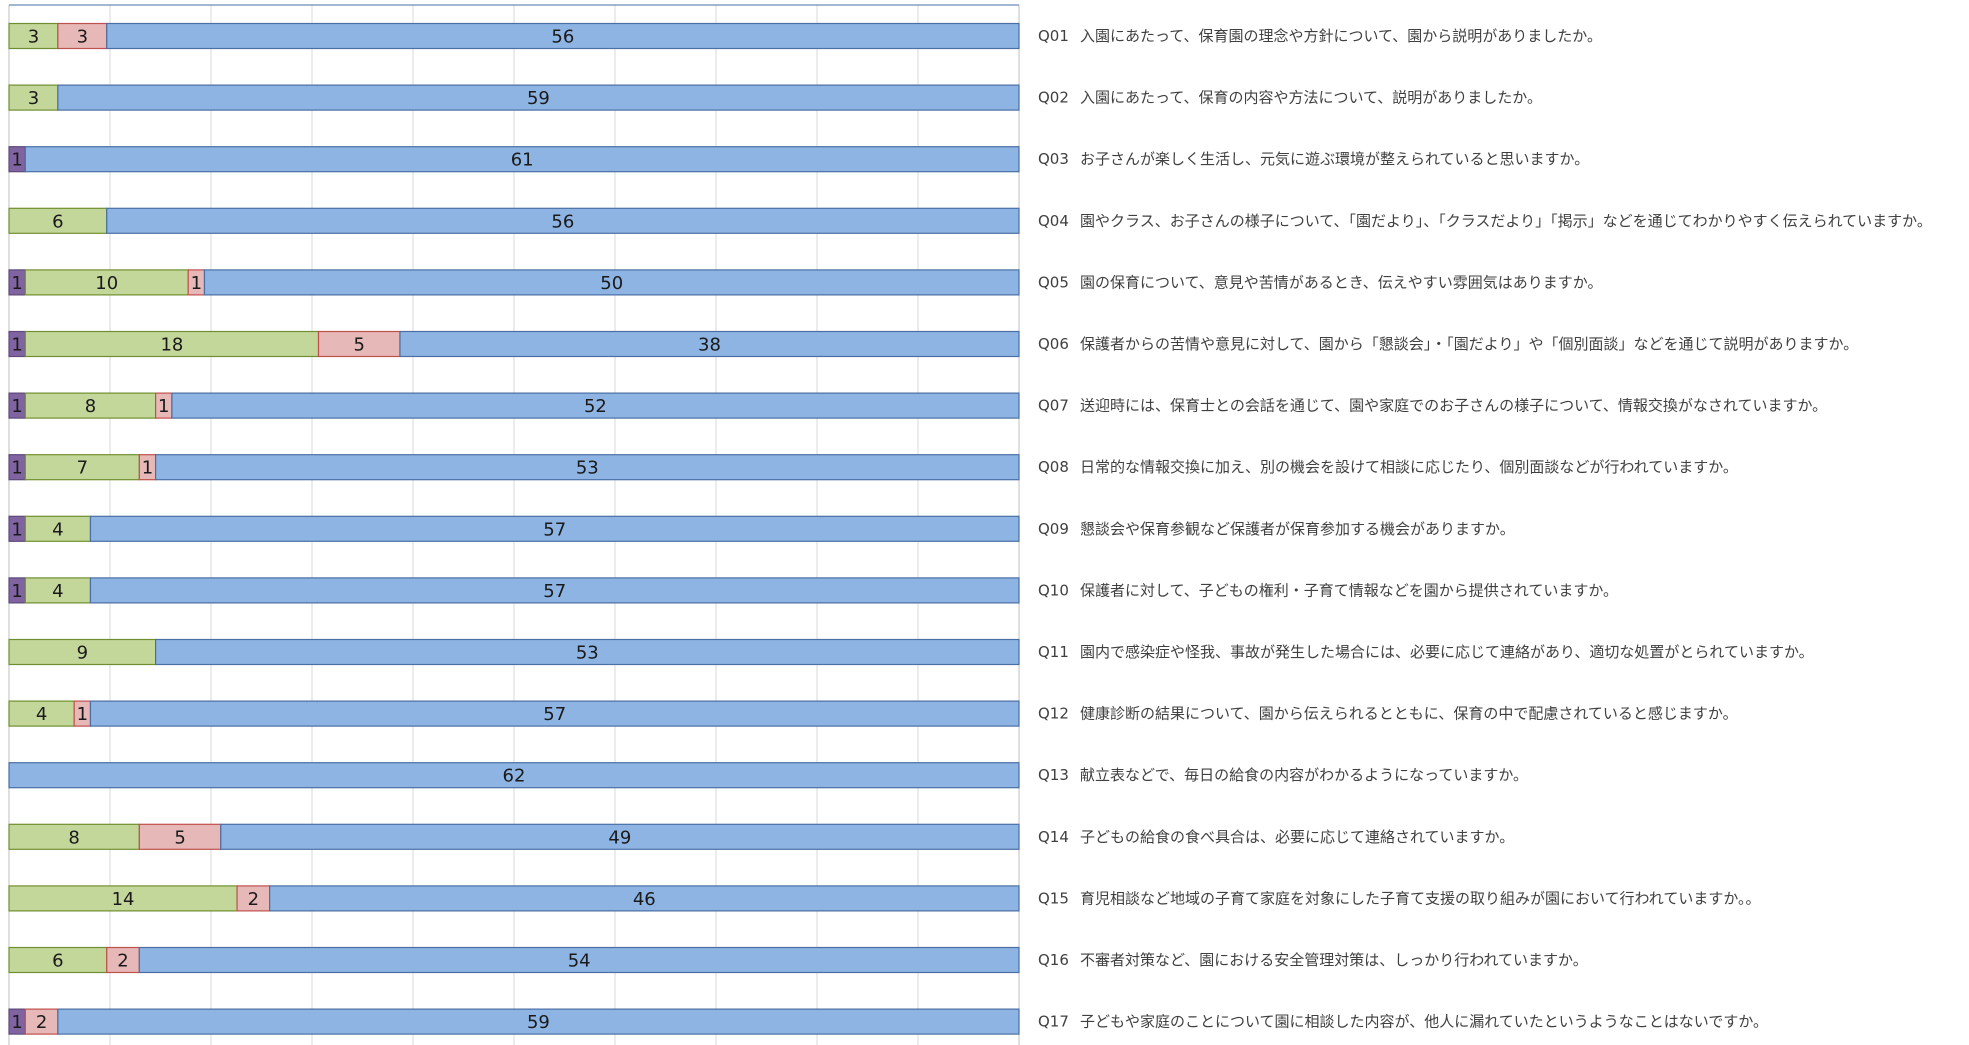 Image resolution: width=1969 pixels, height=1045 pixels. What do you see at coordinates (1311, 98) in the screenshot?
I see `question-text: 入園にあたって、保育の内容や方法について、説明がありましたか。` at bounding box center [1311, 98].